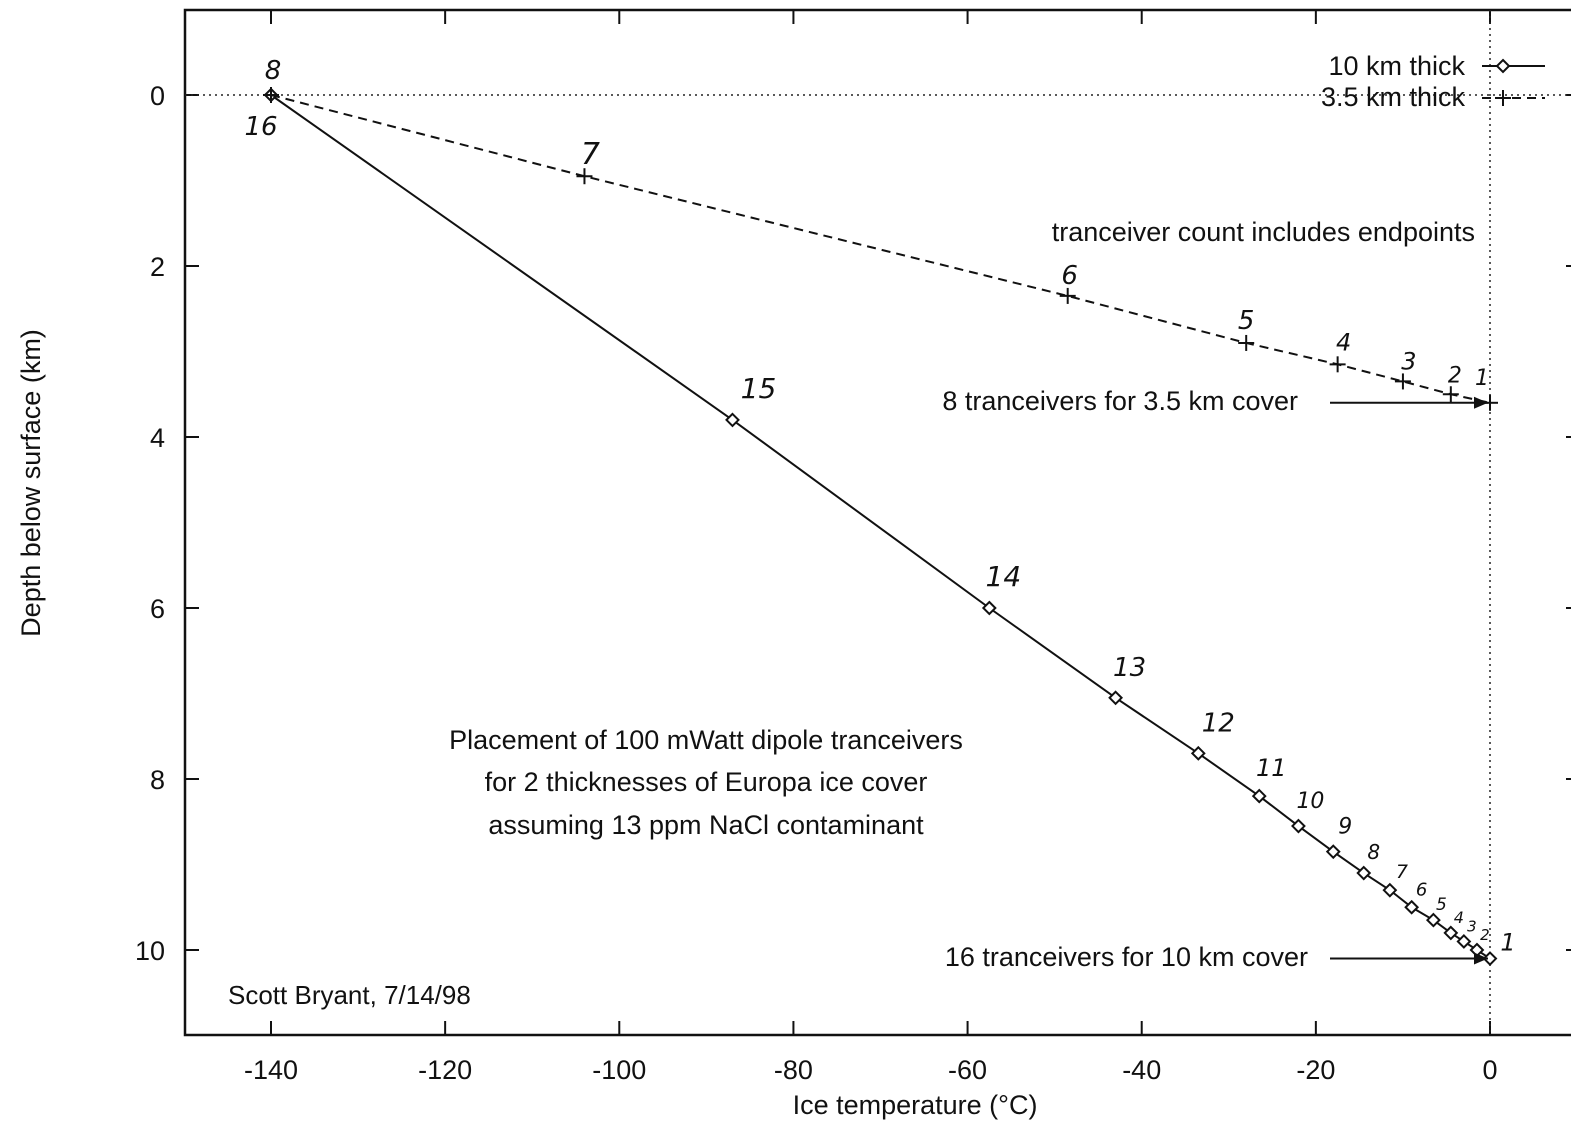  What do you see at coordinates (1489, 1070) in the screenshot?
I see `x-tick-label: 0` at bounding box center [1489, 1070].